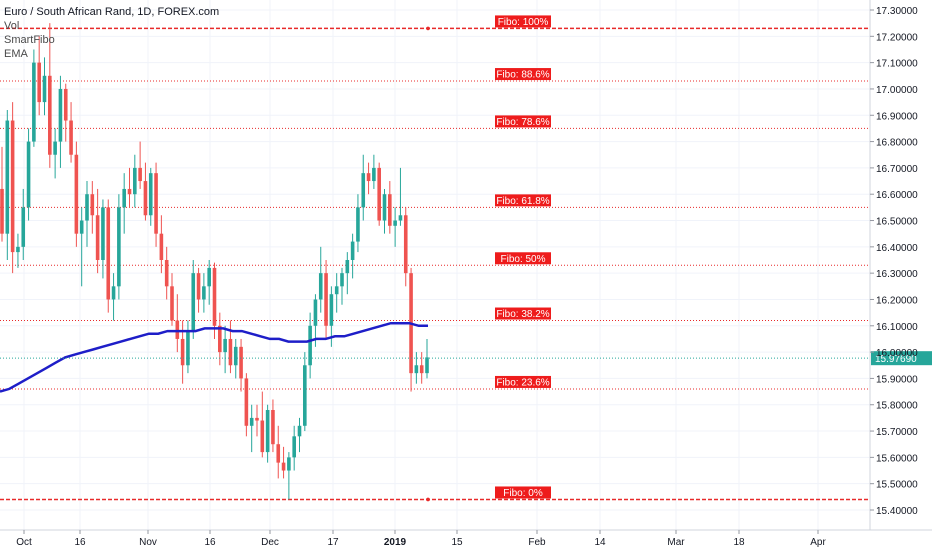 The image size is (932, 555). I want to click on x-tick-label: Mar, so click(676, 542).